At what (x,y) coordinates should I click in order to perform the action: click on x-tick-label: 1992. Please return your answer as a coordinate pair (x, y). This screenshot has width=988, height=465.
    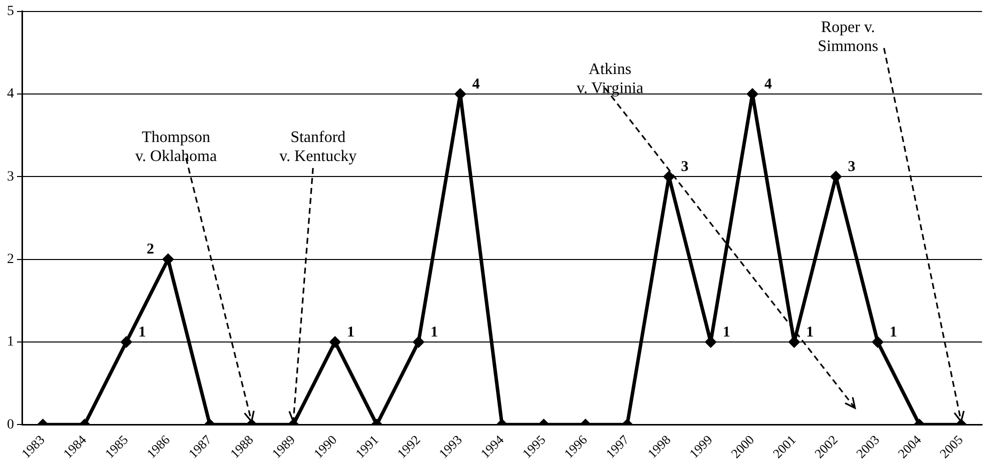
    Looking at the image, I should click on (409, 447).